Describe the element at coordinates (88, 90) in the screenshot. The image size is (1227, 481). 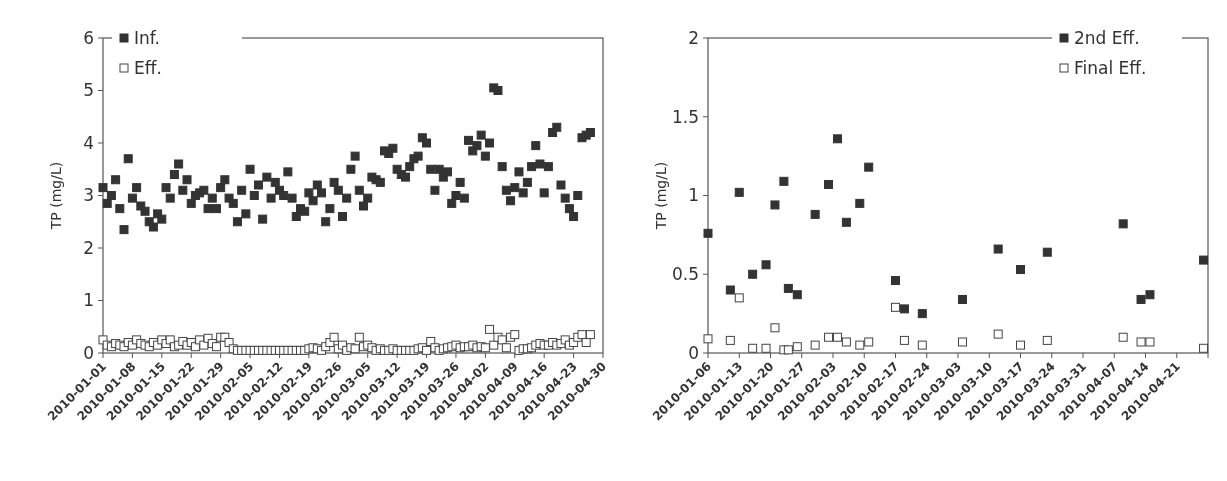
I see `y-tick-label: 5` at that location.